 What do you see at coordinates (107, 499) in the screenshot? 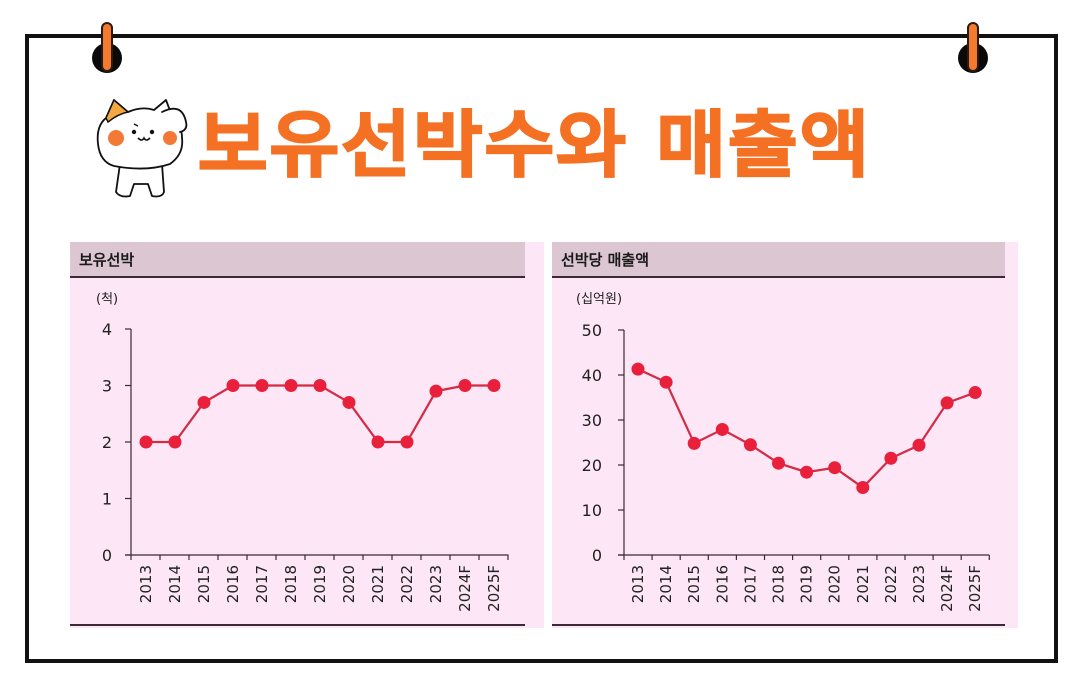
I see `y-tick-label: 1` at bounding box center [107, 499].